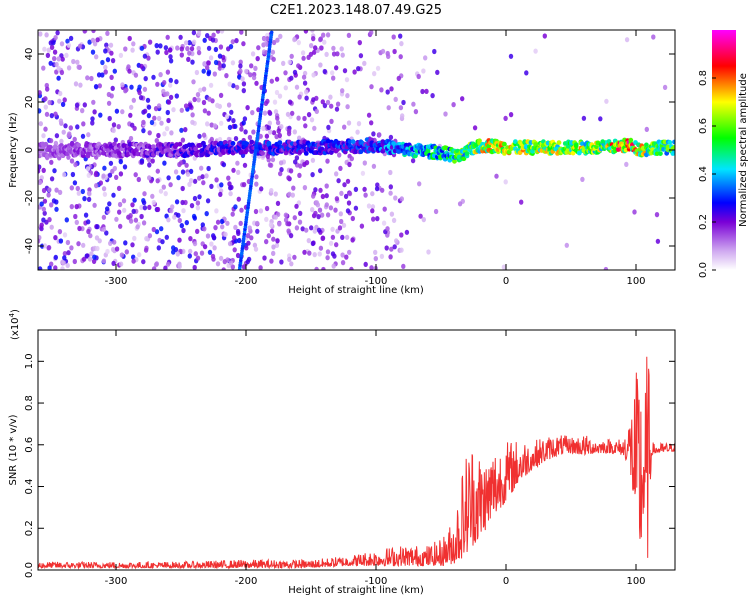  I want to click on snr-xtick-label: -200, so click(246, 581).